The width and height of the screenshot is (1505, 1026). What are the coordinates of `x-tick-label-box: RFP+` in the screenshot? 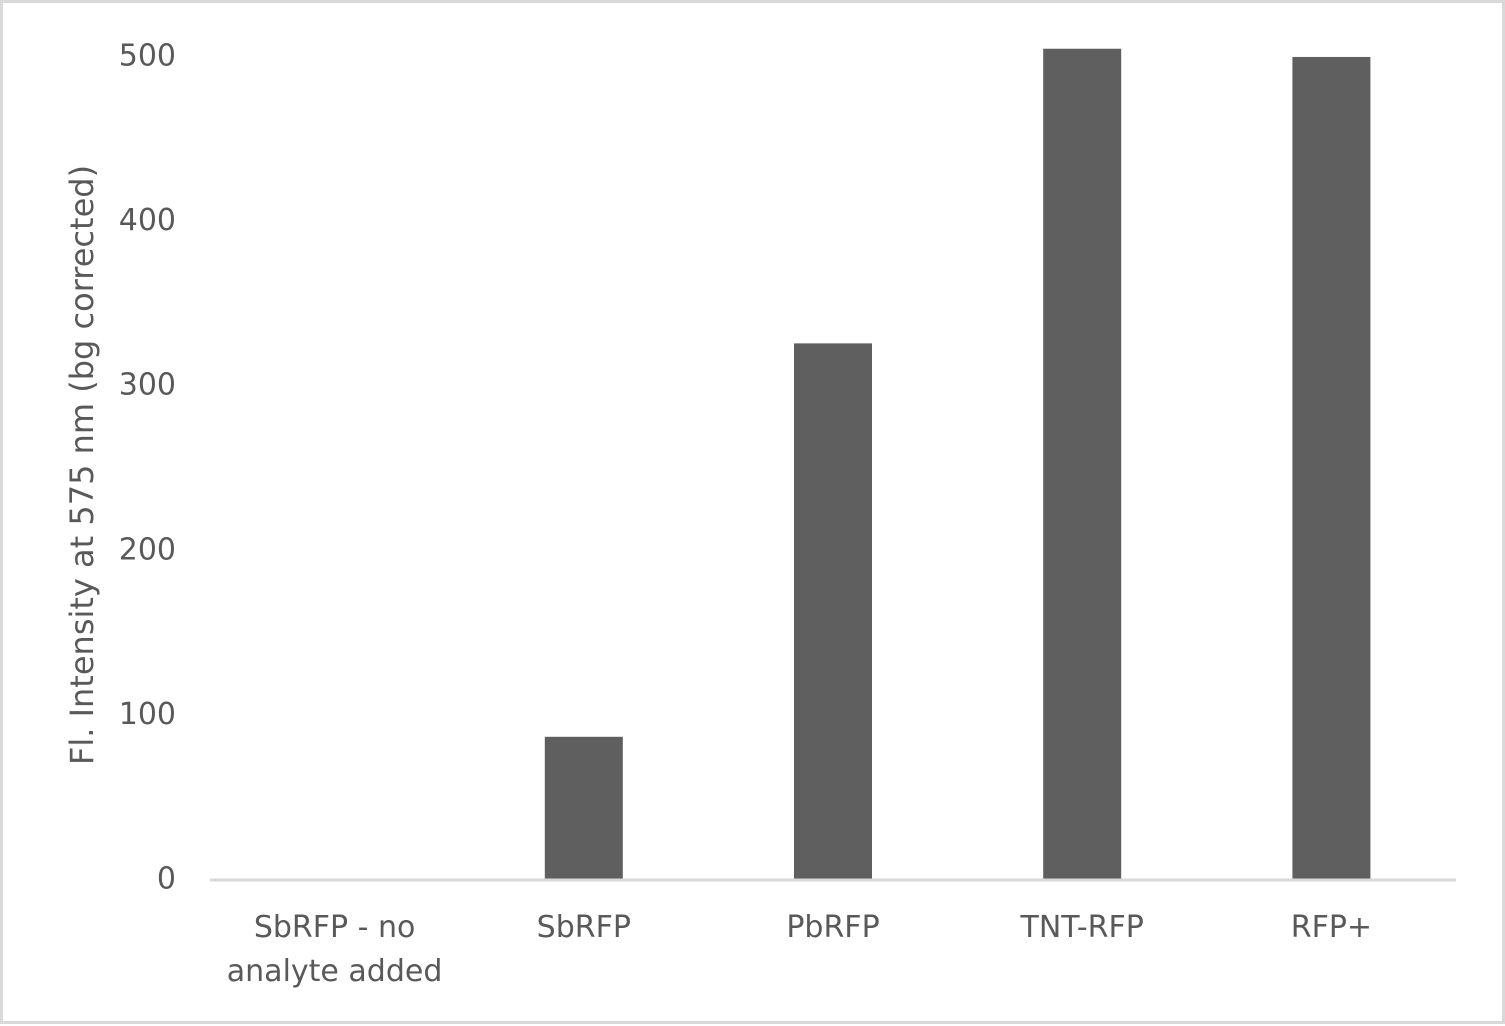 It's located at (1331, 927).